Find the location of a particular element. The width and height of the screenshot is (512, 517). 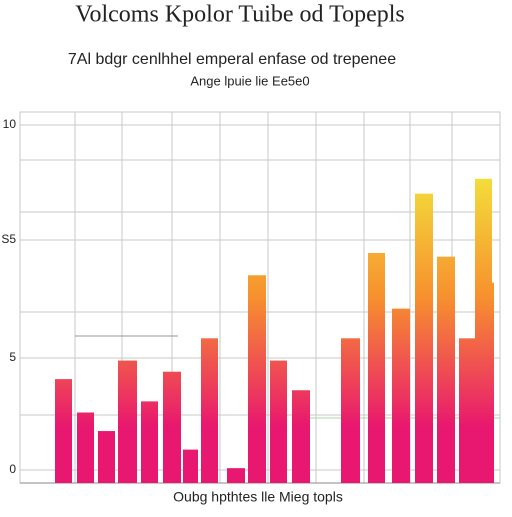

y-tick-label: S5 is located at coordinates (8, 239).